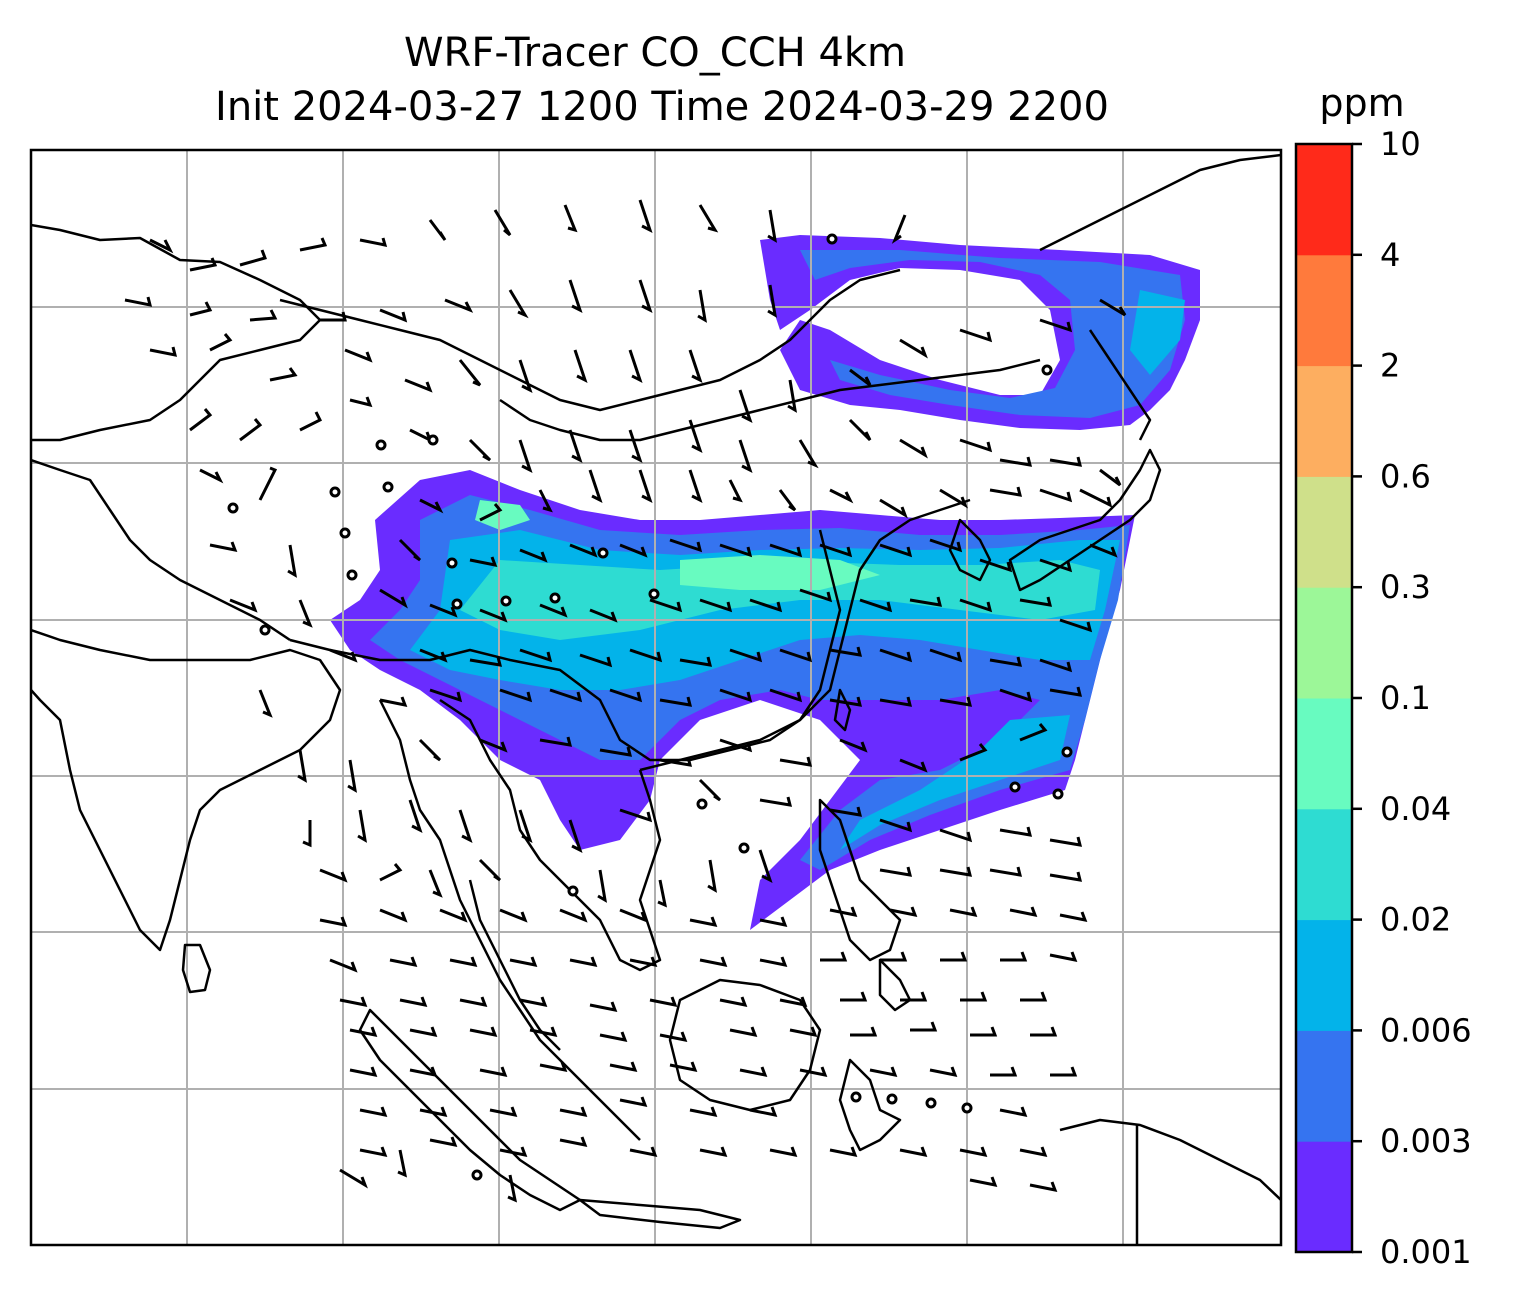  What do you see at coordinates (1426, 1141) in the screenshot?
I see `colorbar-tick-label: 0.003` at bounding box center [1426, 1141].